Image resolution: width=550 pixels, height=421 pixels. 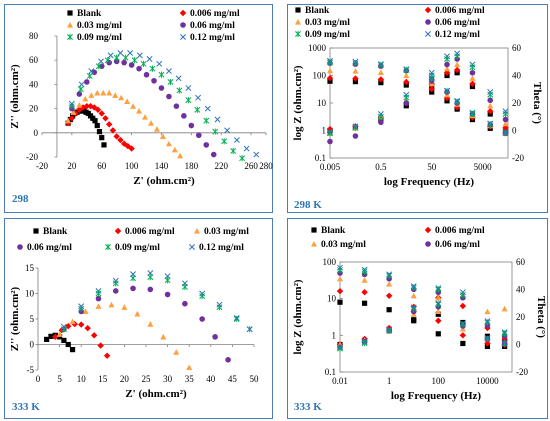 What do you see at coordinates (82, 379) in the screenshot?
I see `x-tick-label: 10` at bounding box center [82, 379].